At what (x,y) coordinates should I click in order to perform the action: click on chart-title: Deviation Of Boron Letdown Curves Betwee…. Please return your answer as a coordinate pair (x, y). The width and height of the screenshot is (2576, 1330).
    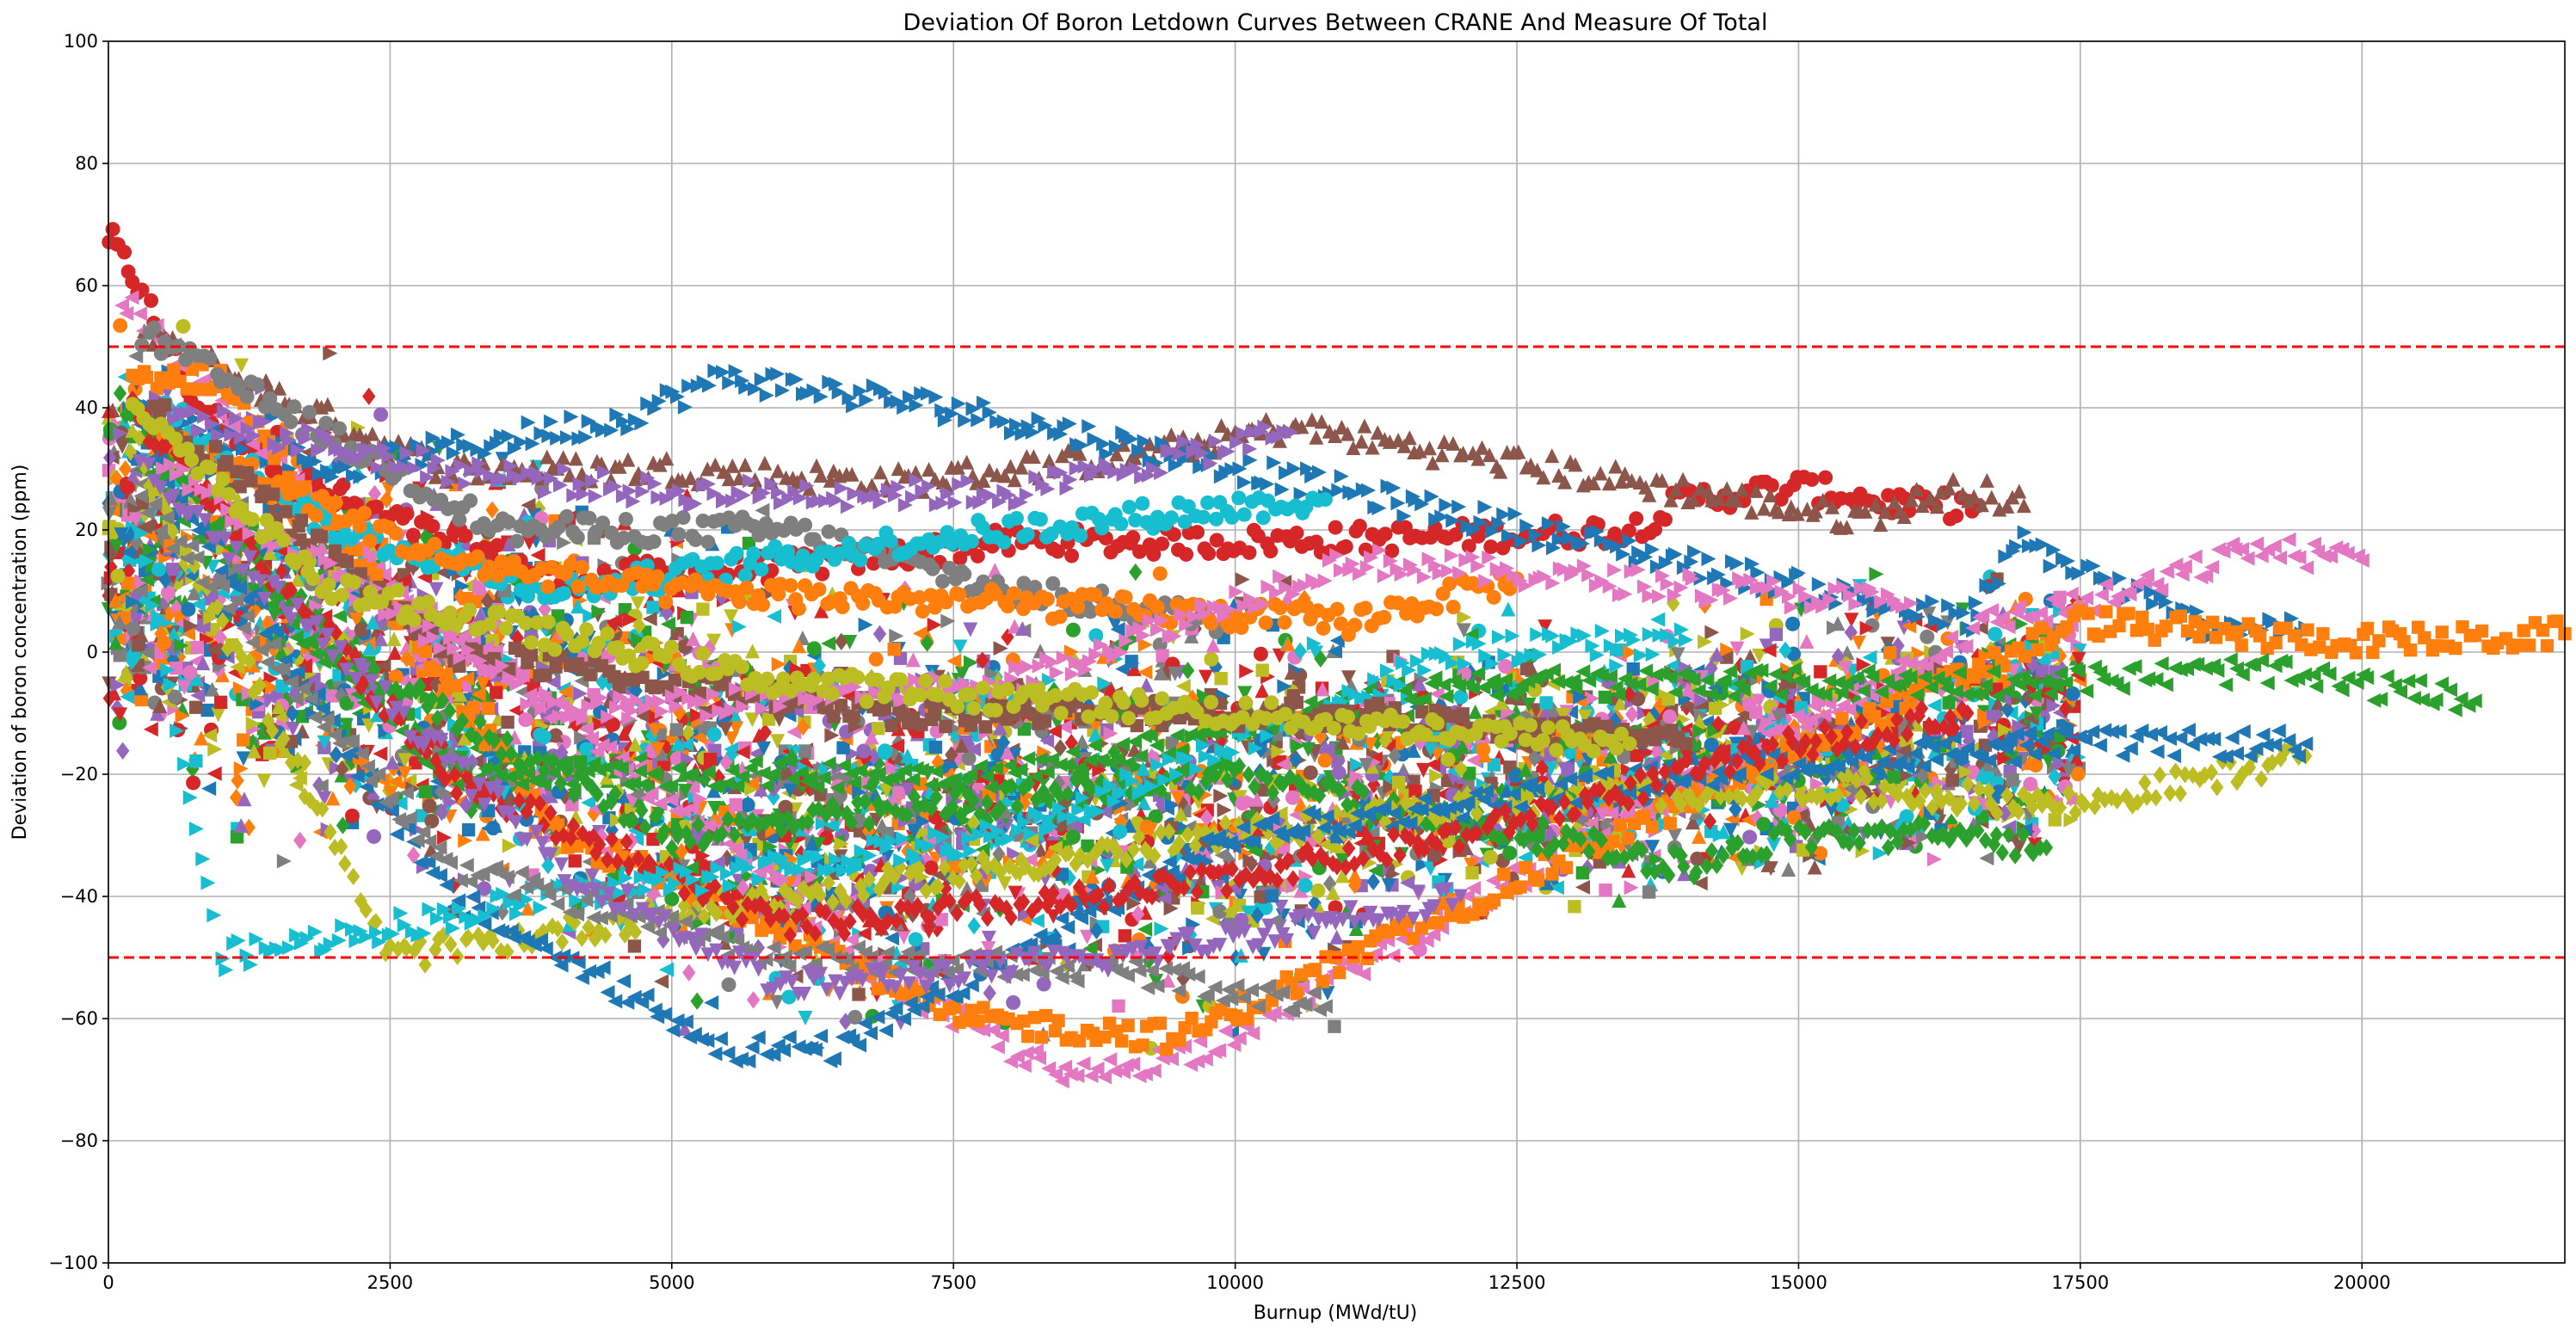
    Looking at the image, I should click on (1336, 22).